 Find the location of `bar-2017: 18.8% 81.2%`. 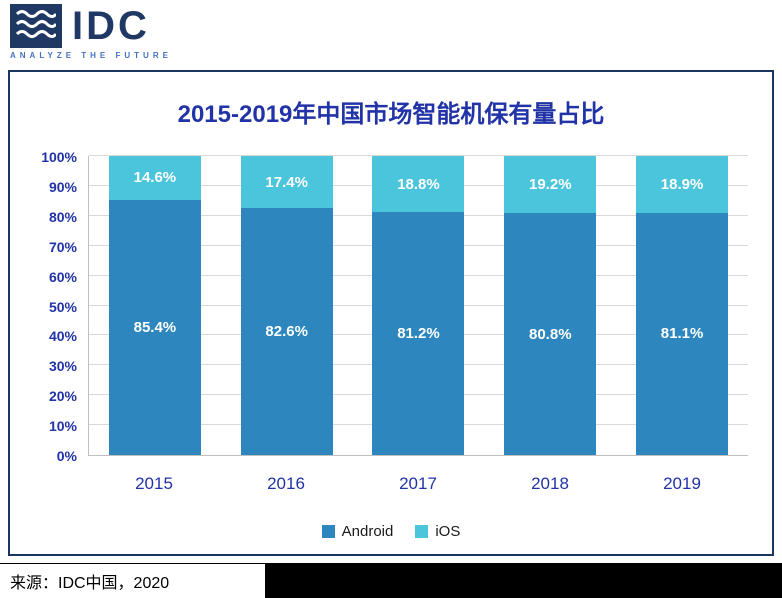

bar-2017: 18.8% 81.2% is located at coordinates (418, 305).